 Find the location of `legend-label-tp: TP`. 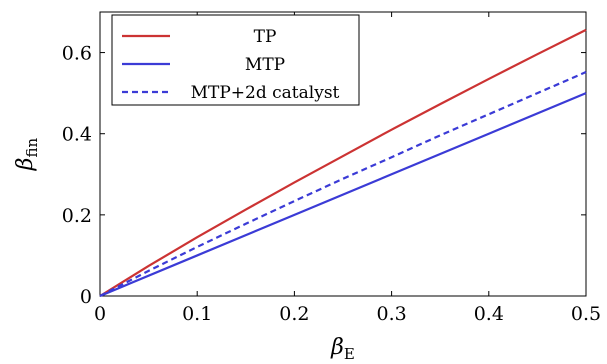

legend-label-tp: TP is located at coordinates (265, 37).